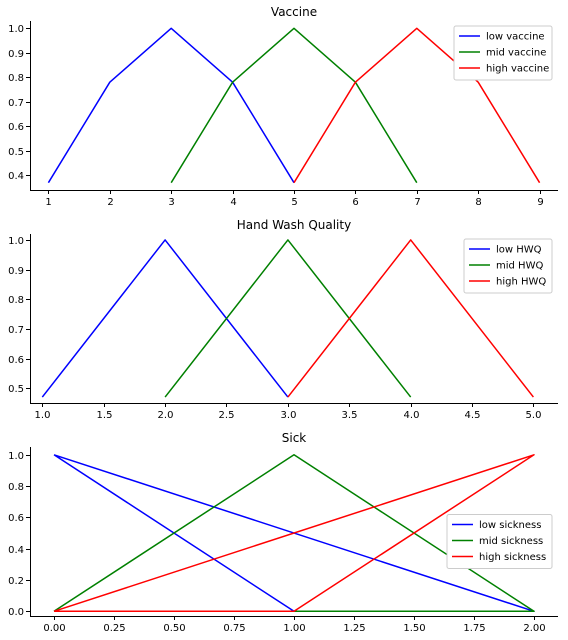  Describe the element at coordinates (294, 12) in the screenshot. I see `chart-title: Vaccine` at that location.